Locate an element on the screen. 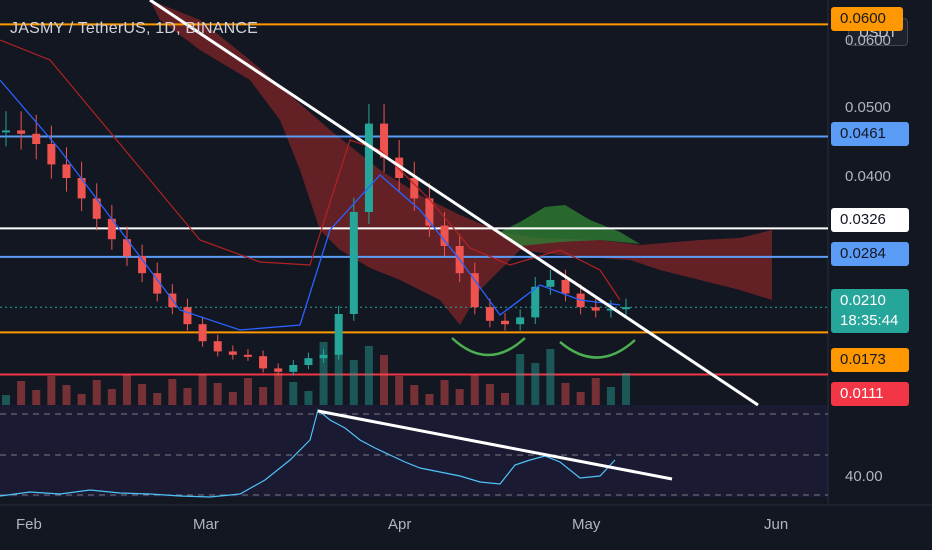 This screenshot has height=550, width=932. rsi-divergence-line is located at coordinates (495, 445).